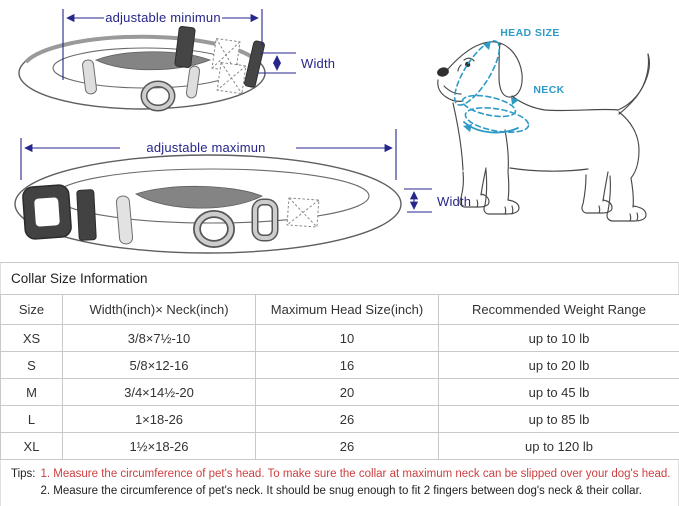 Image resolution: width=679 pixels, height=506 pixels. What do you see at coordinates (31, 338) in the screenshot?
I see `size-cell: XS` at bounding box center [31, 338].